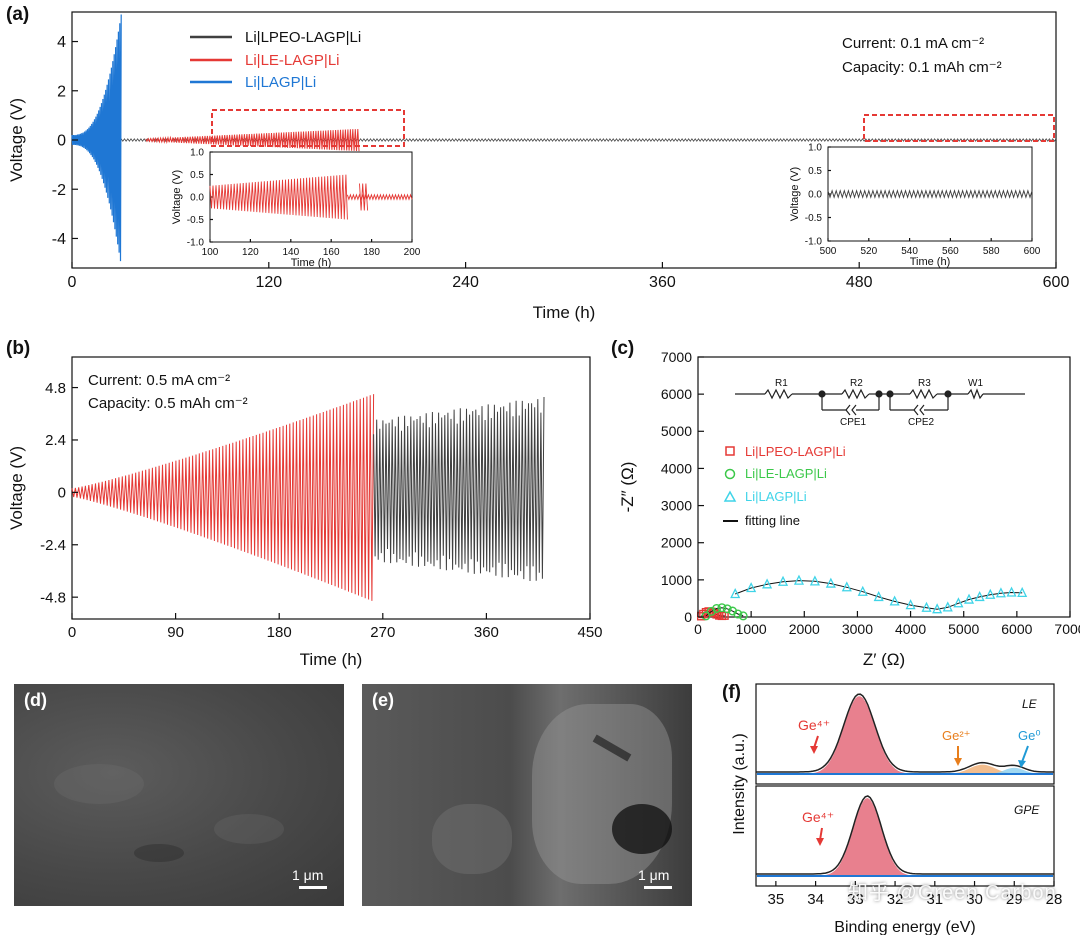 This screenshot has height=935, width=1080. I want to click on y-tick-label: -2, so click(59, 190).